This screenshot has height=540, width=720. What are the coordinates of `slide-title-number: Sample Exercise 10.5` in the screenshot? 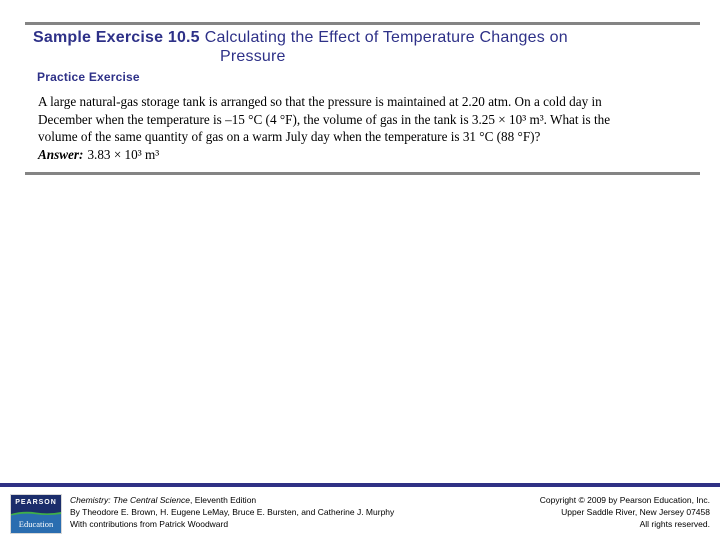 It's located at (116, 37).